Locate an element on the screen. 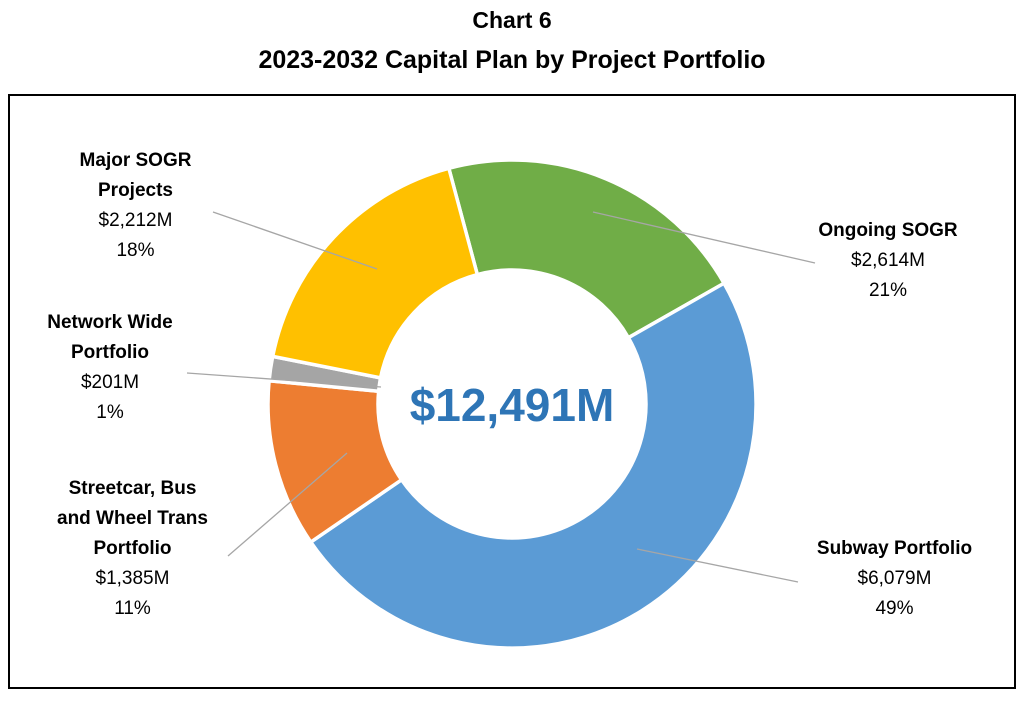  slice-name: Network Wide is located at coordinates (110, 322).